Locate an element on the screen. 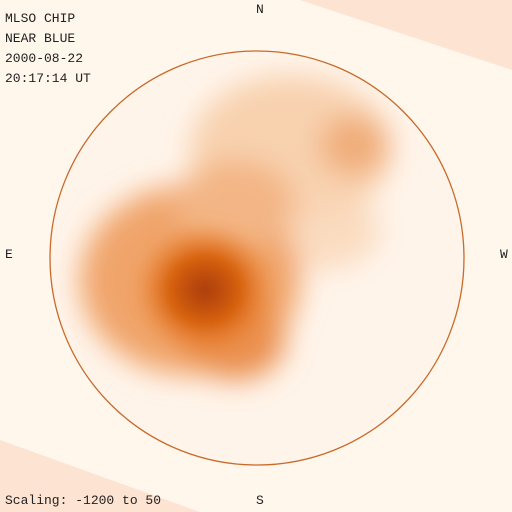  header-line: 20:17:14 UT is located at coordinates (48, 78).